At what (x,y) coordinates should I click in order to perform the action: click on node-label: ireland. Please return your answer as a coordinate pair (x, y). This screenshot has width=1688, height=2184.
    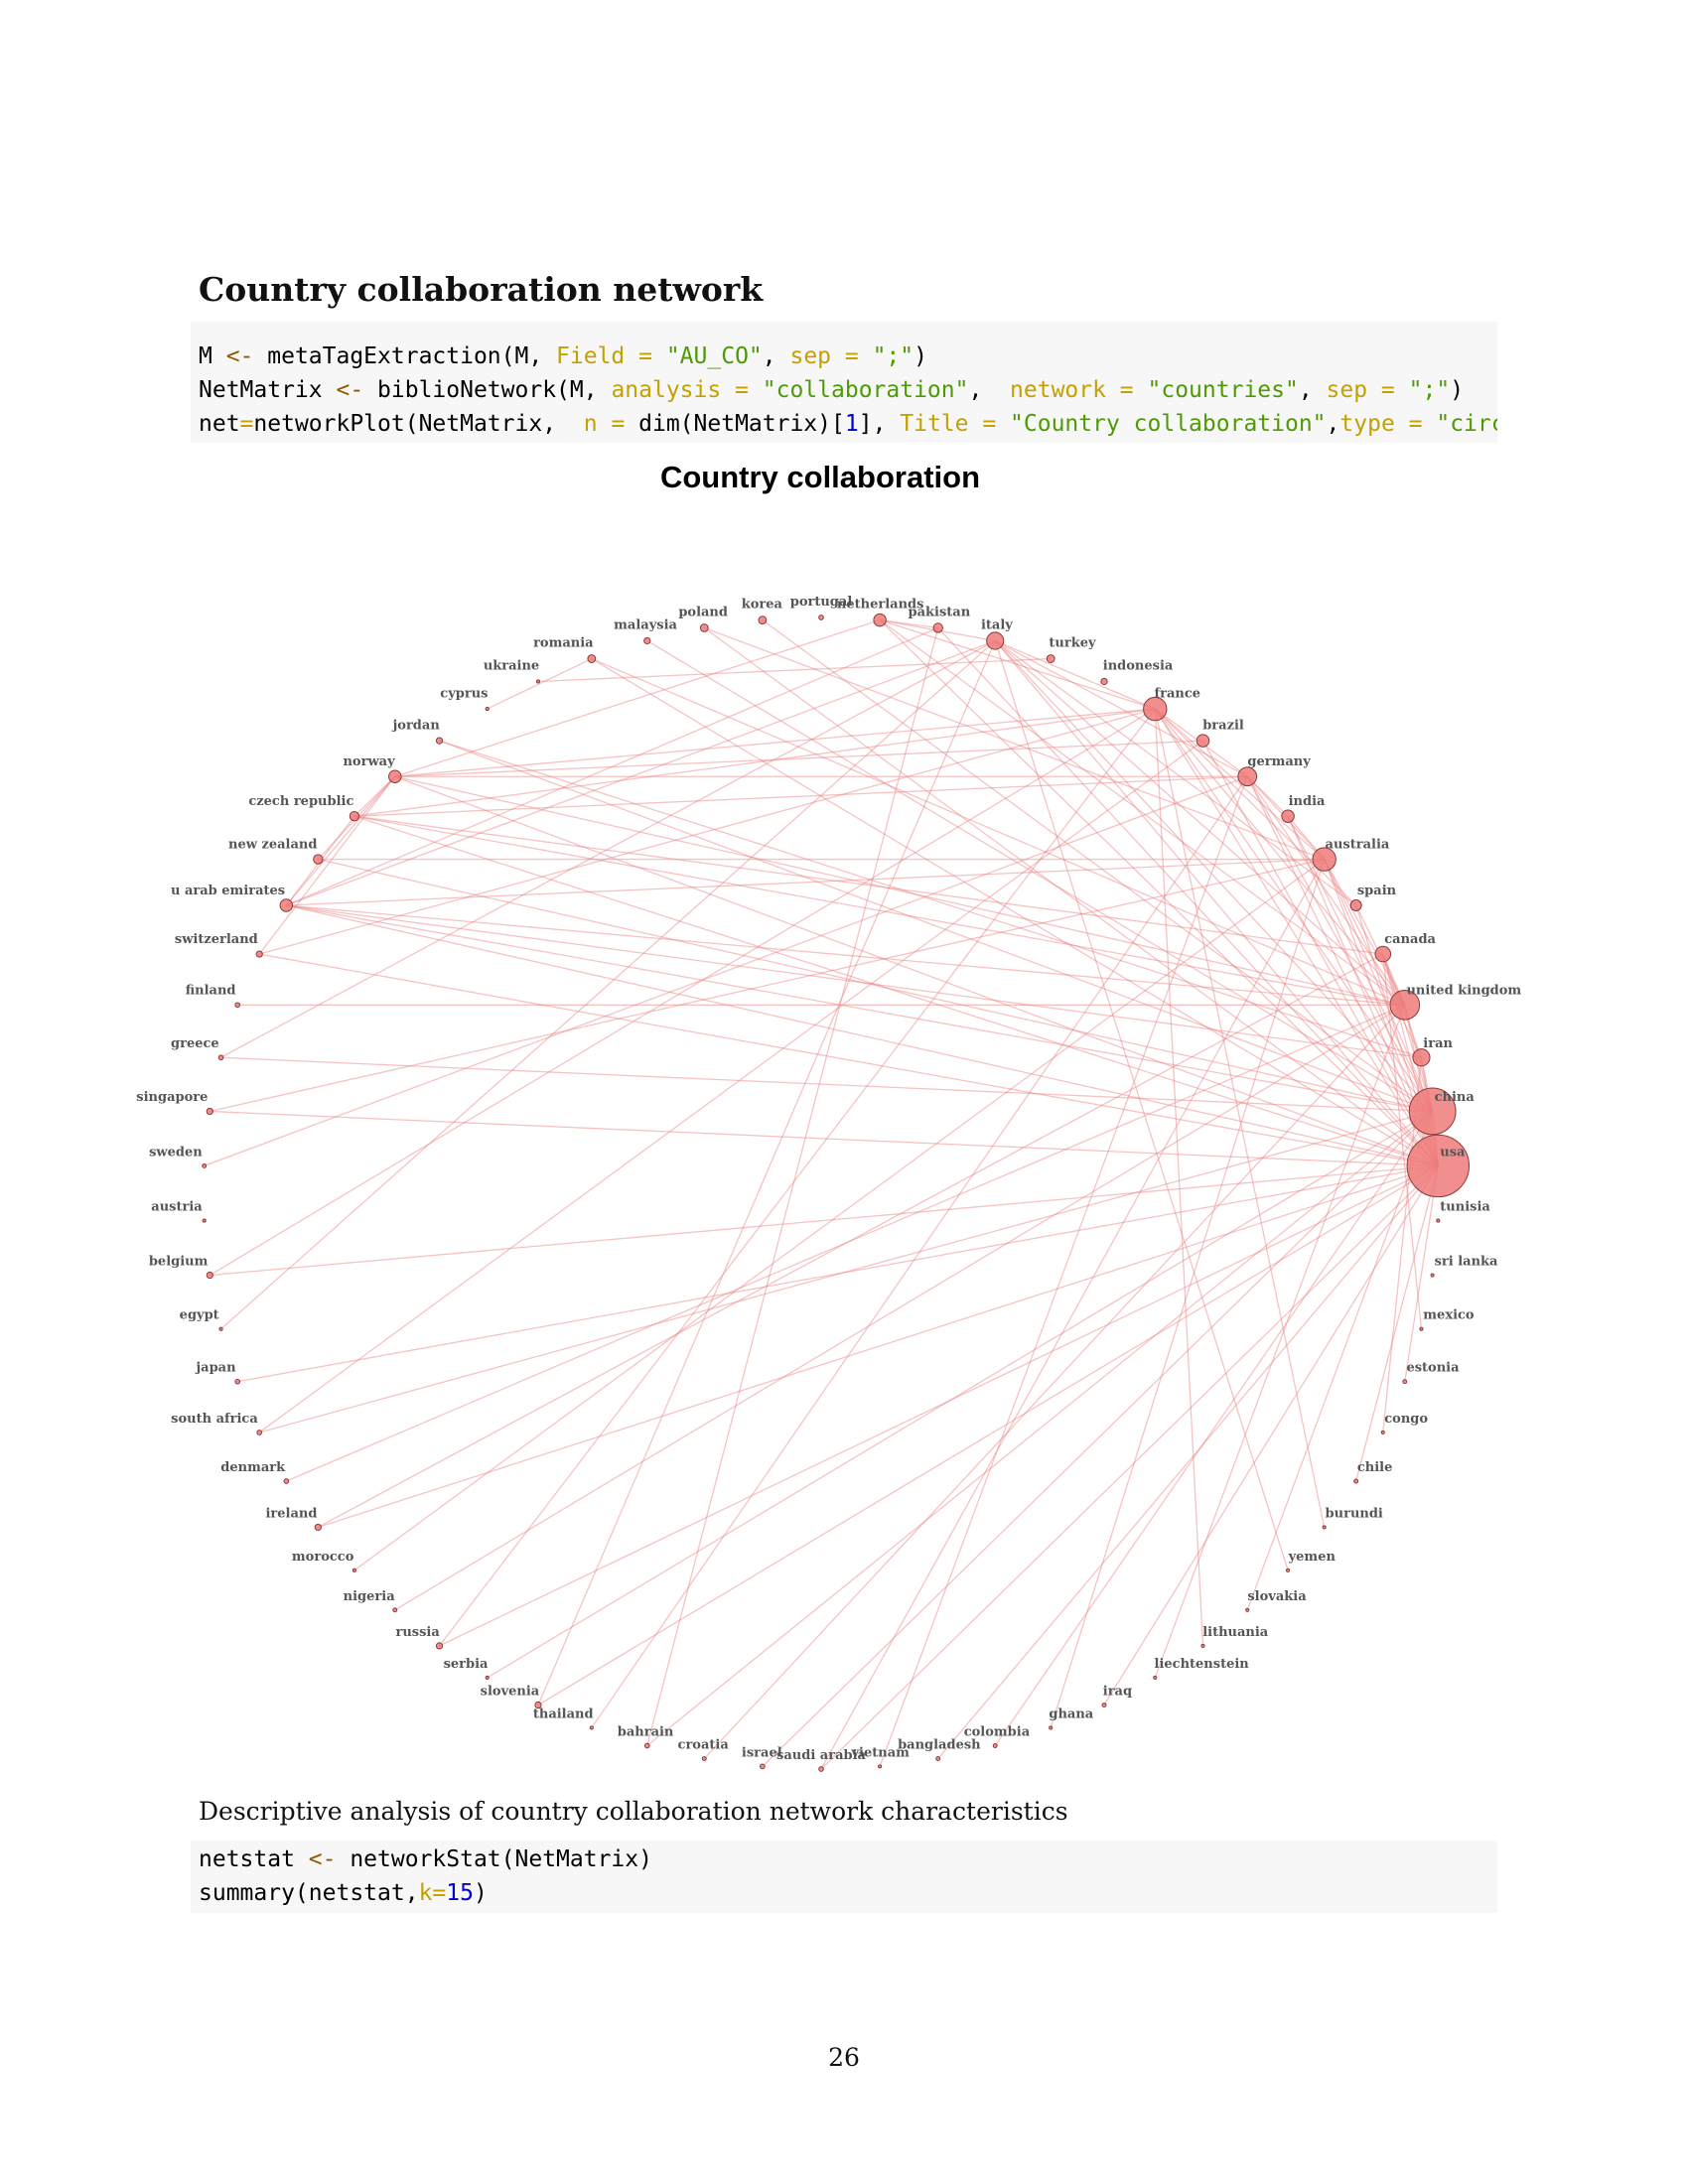
    Looking at the image, I should click on (291, 1513).